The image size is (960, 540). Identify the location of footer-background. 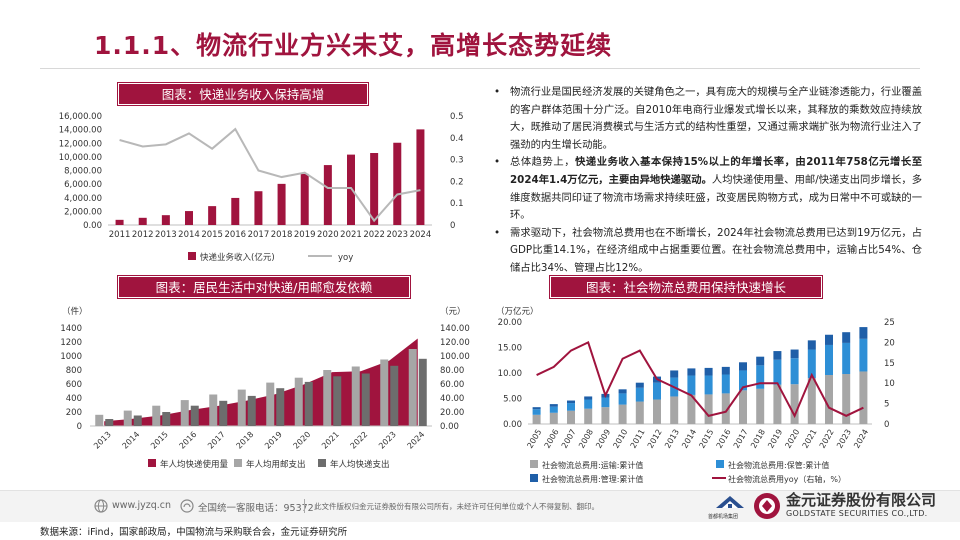
(480, 506).